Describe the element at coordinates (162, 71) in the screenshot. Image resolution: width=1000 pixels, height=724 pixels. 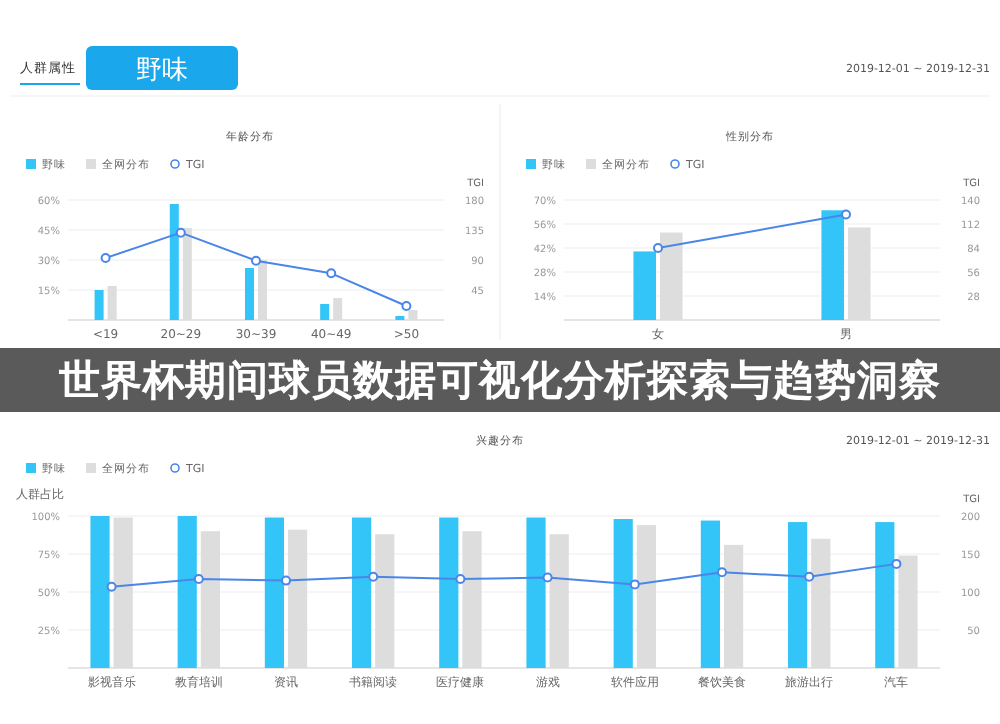
I see `text: 野味` at that location.